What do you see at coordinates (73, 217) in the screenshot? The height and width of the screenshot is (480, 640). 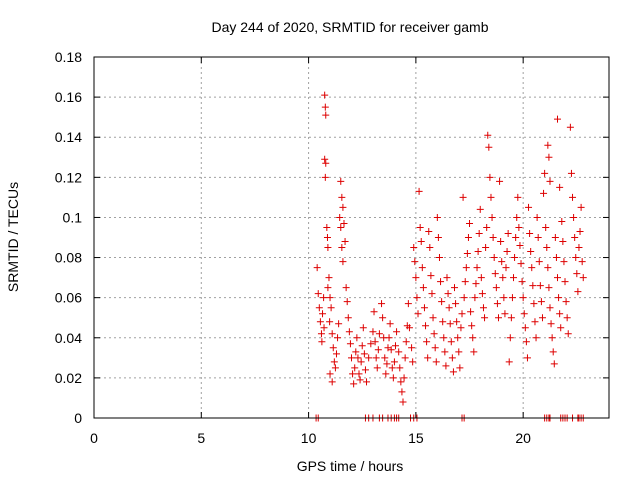 I see `y-tick-label: 0.1` at bounding box center [73, 217].